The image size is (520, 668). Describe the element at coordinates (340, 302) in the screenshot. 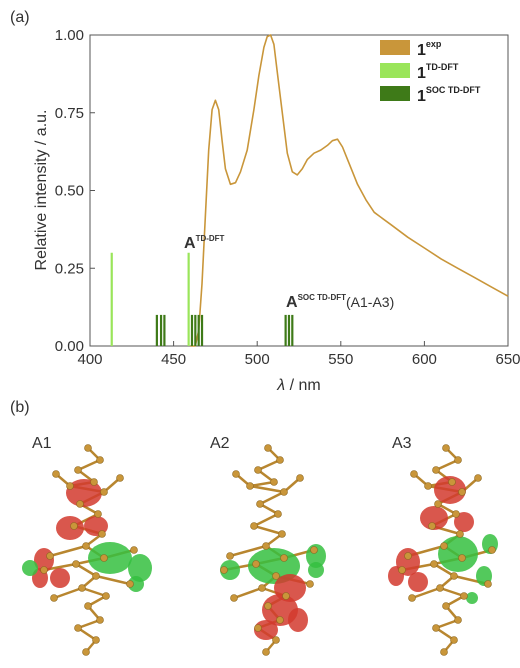

I see `annotation-a-soc-tddft: ASOC TD-DFT(A1-A3)` at that location.